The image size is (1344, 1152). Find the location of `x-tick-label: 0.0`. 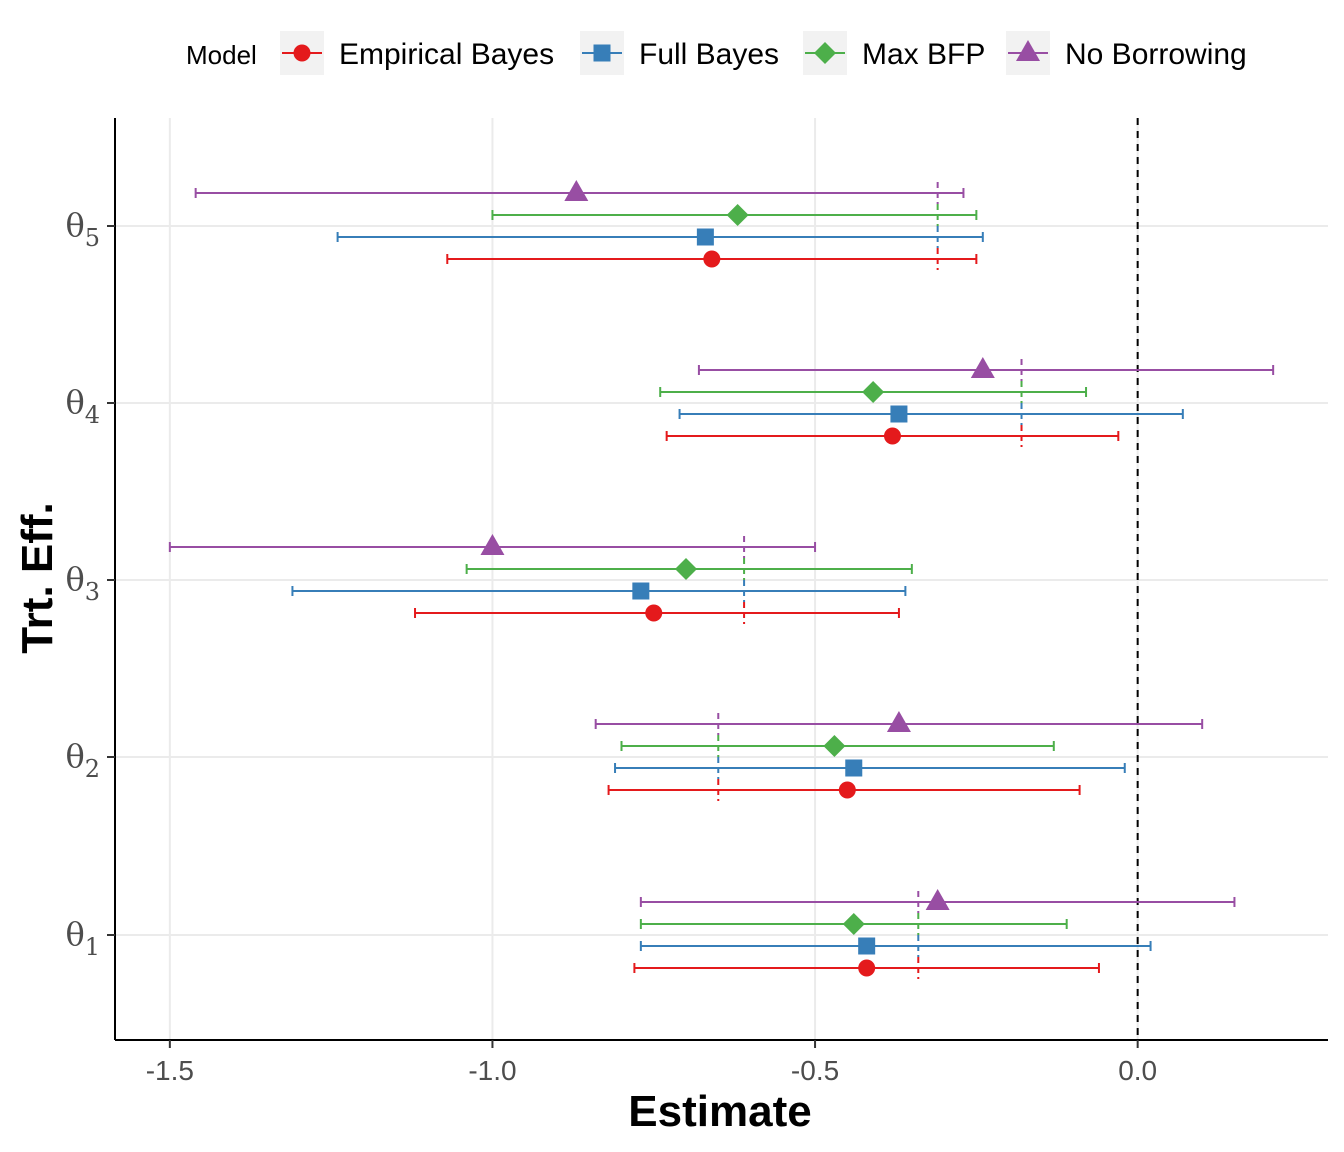

x-tick-label: 0.0 is located at coordinates (1137, 1070).